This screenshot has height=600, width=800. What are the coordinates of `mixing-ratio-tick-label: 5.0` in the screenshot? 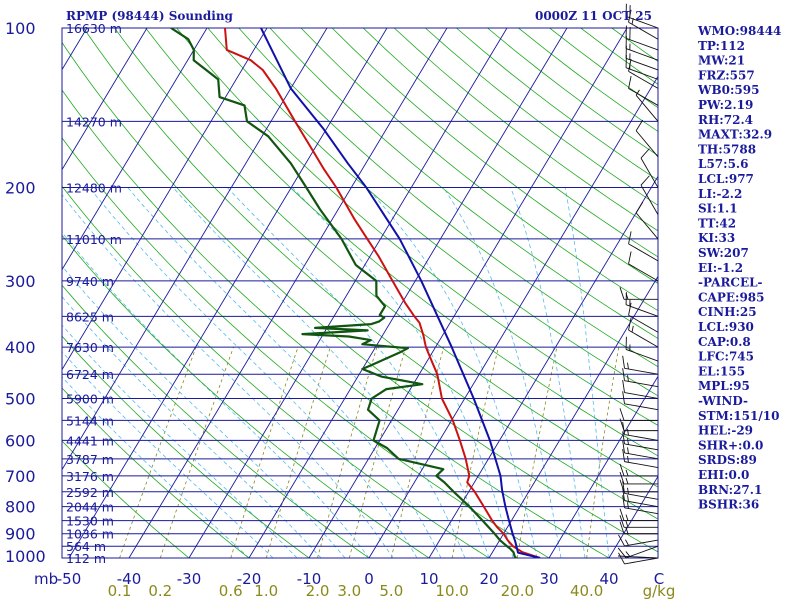 It's located at (391, 591).